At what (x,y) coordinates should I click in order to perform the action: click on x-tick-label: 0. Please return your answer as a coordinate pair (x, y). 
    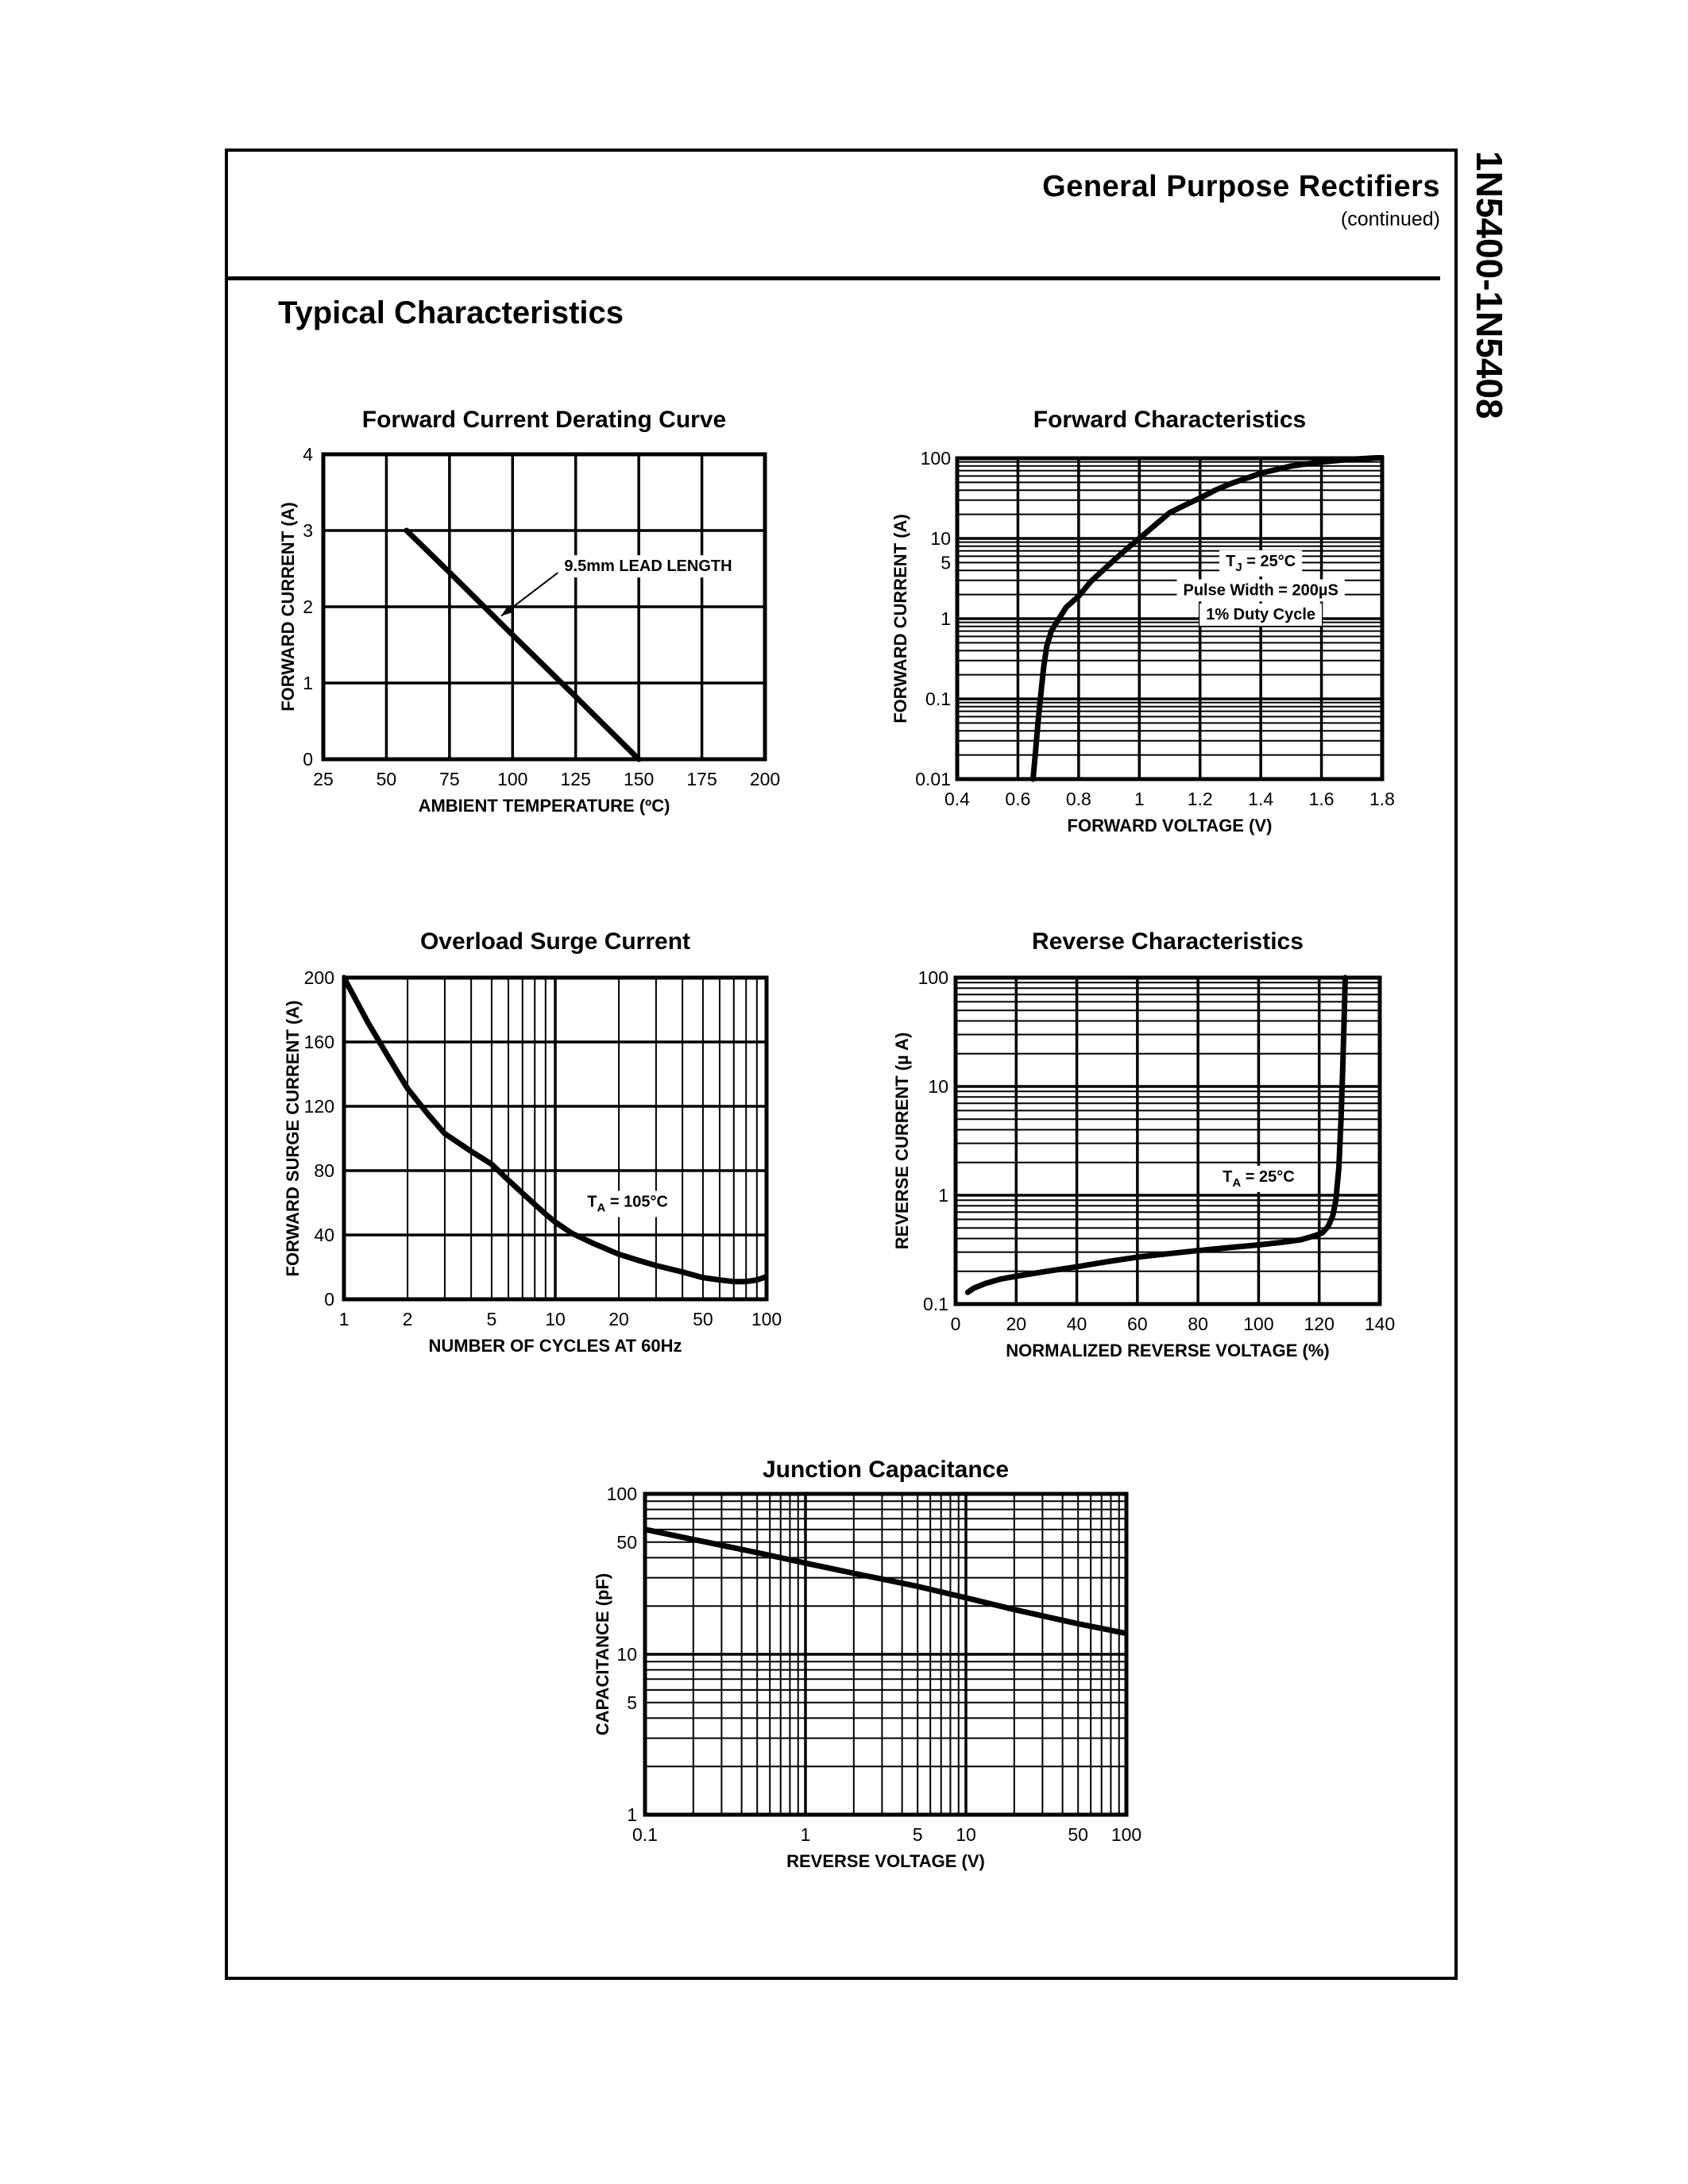
    Looking at the image, I should click on (956, 1324).